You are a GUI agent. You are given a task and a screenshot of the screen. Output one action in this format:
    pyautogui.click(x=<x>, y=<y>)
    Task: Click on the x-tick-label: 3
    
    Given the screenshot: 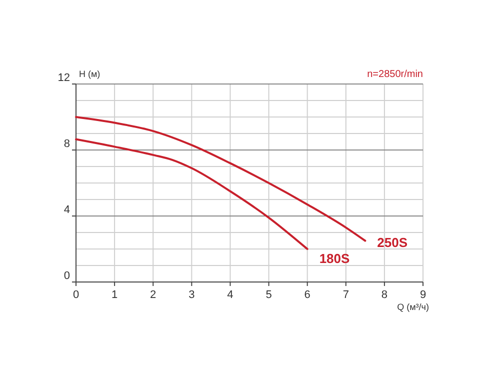 What is the action you would take?
    pyautogui.click(x=191, y=295)
    